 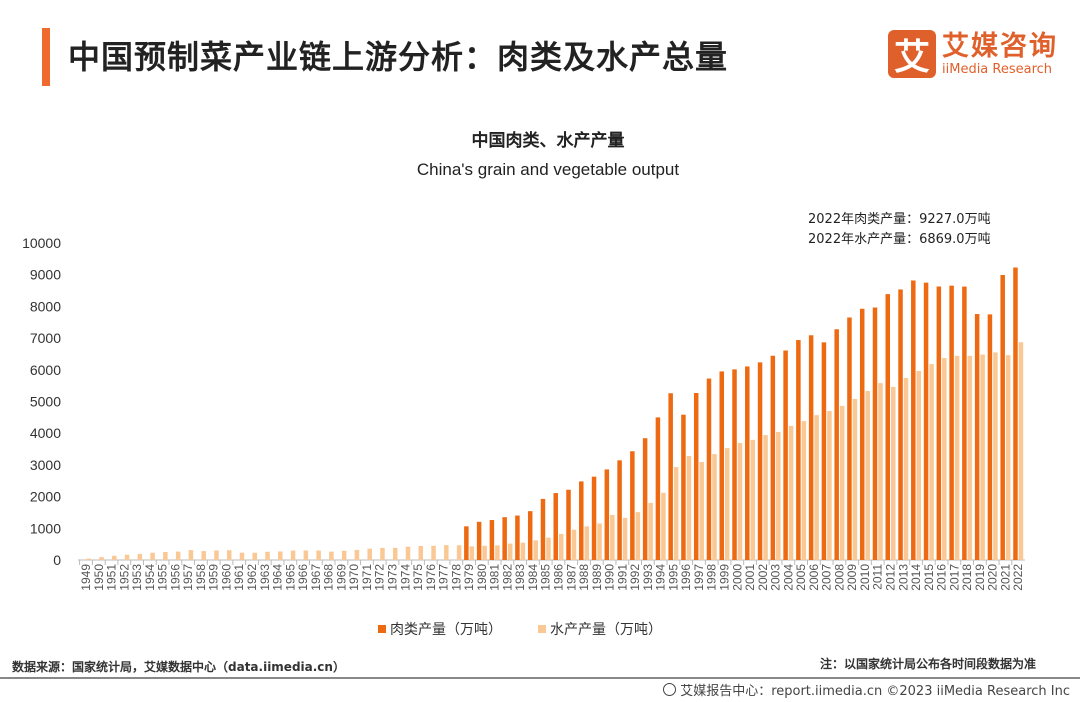 What do you see at coordinates (670, 476) in the screenshot?
I see `bar-meat-1995` at bounding box center [670, 476].